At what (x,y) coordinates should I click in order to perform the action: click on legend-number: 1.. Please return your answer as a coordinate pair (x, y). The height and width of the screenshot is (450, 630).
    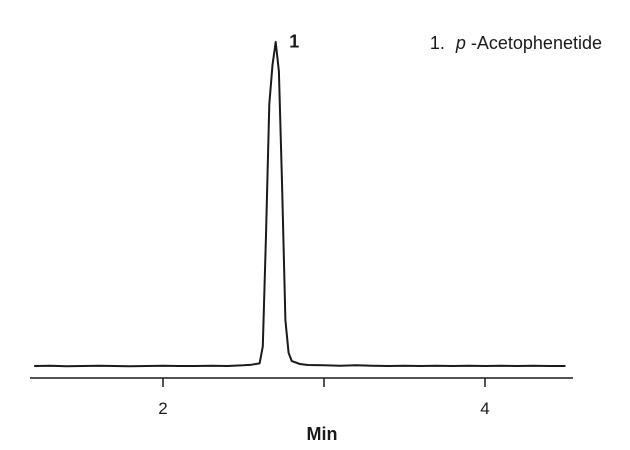
    Looking at the image, I should click on (437, 43).